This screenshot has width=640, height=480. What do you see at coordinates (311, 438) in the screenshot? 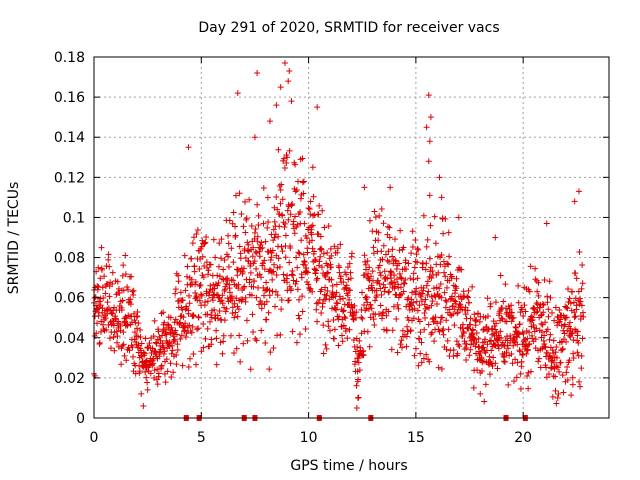
I see `x-tick-labels: 0 5 10 15 20` at bounding box center [311, 438].